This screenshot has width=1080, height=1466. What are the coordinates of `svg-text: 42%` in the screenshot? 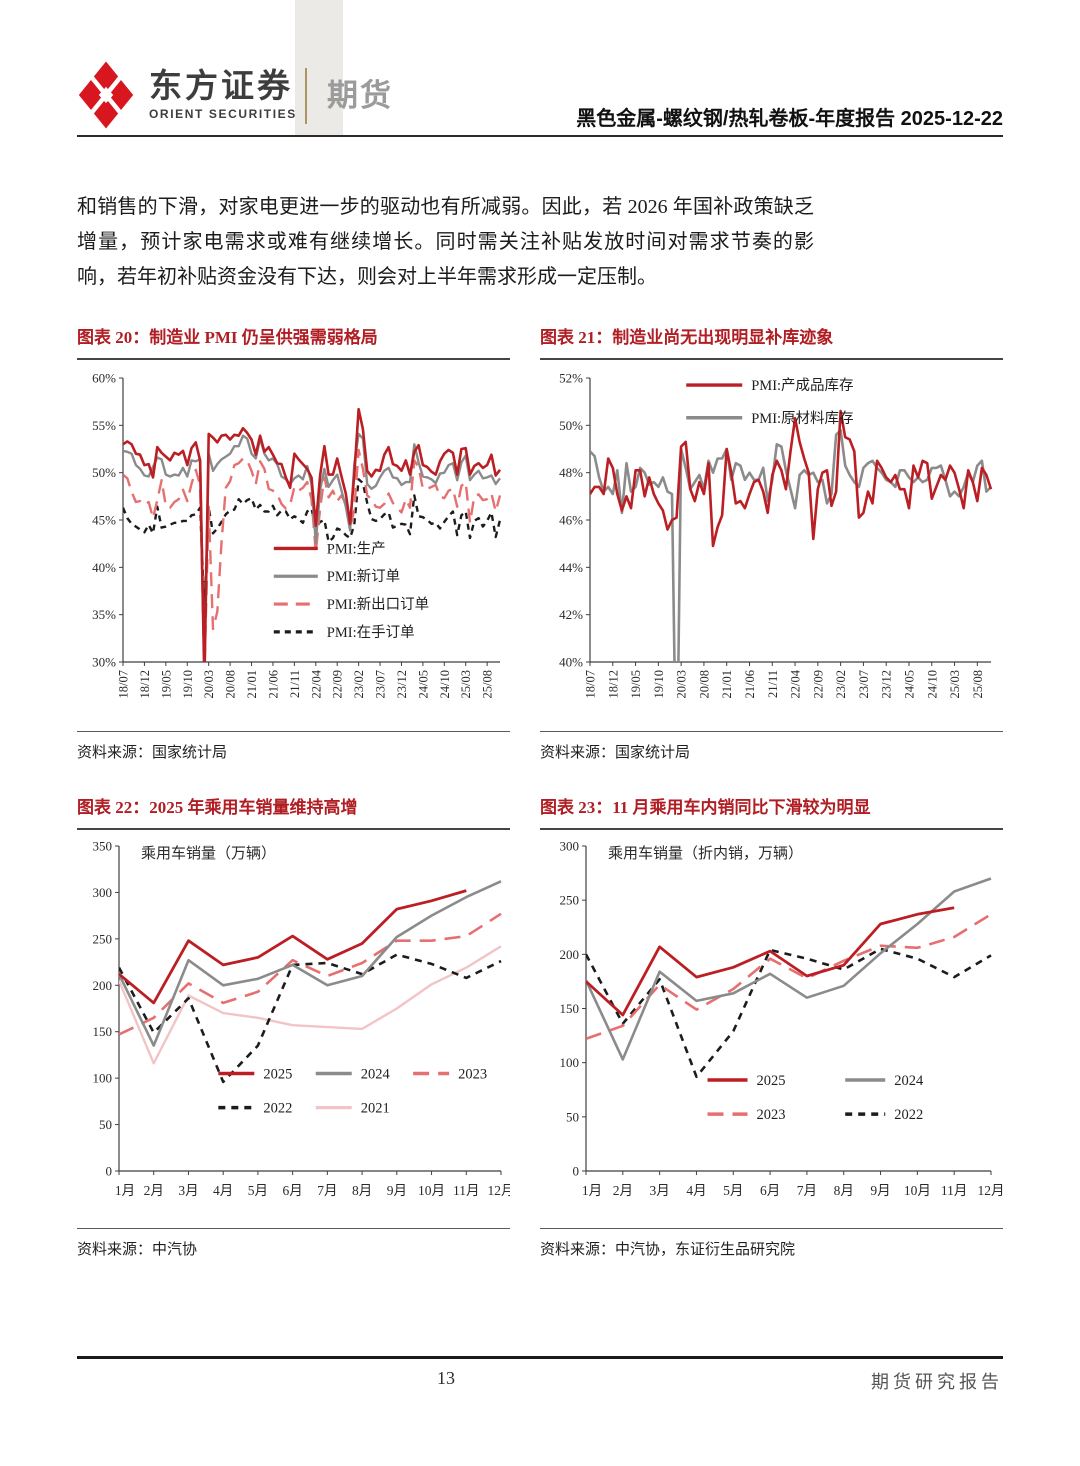 It's located at (571, 614).